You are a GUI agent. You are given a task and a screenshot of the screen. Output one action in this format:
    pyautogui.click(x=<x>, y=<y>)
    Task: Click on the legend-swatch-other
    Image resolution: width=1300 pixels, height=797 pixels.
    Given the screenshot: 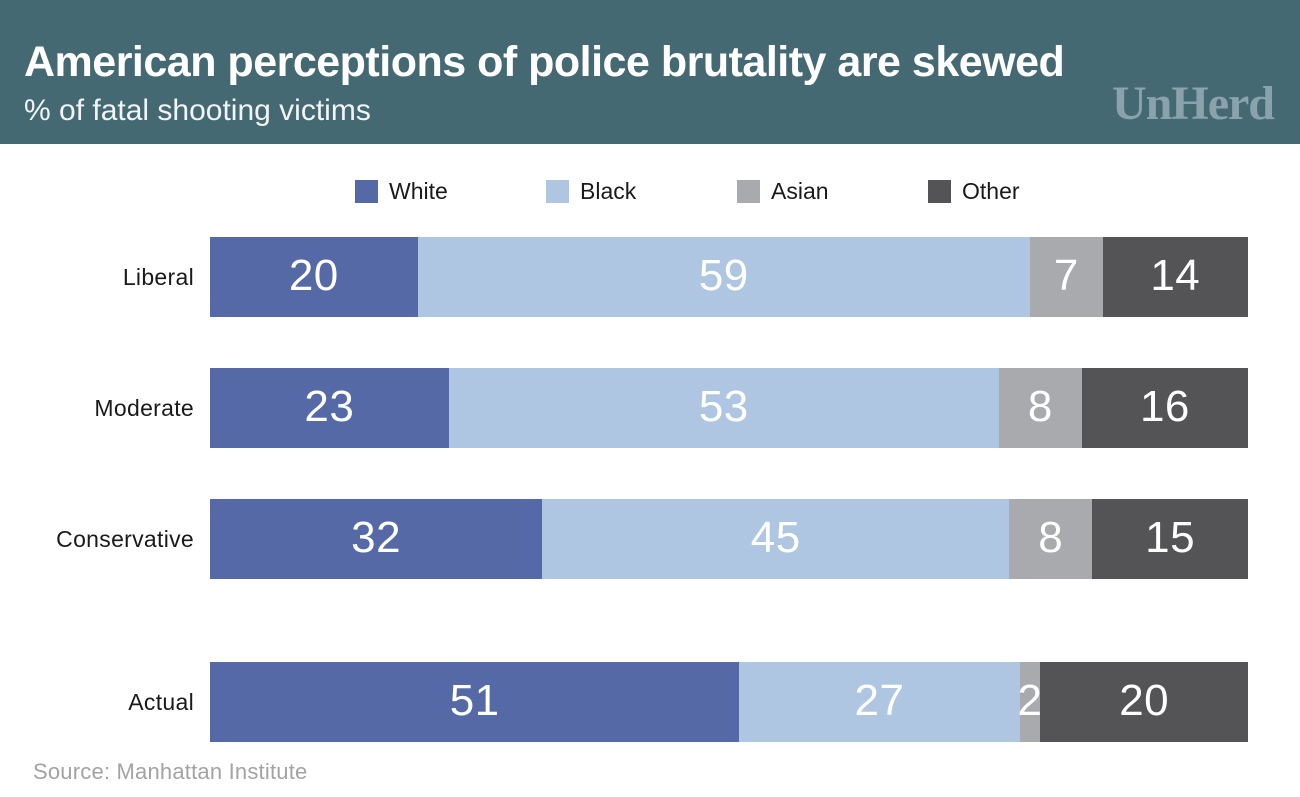 What is the action you would take?
    pyautogui.click(x=939, y=191)
    